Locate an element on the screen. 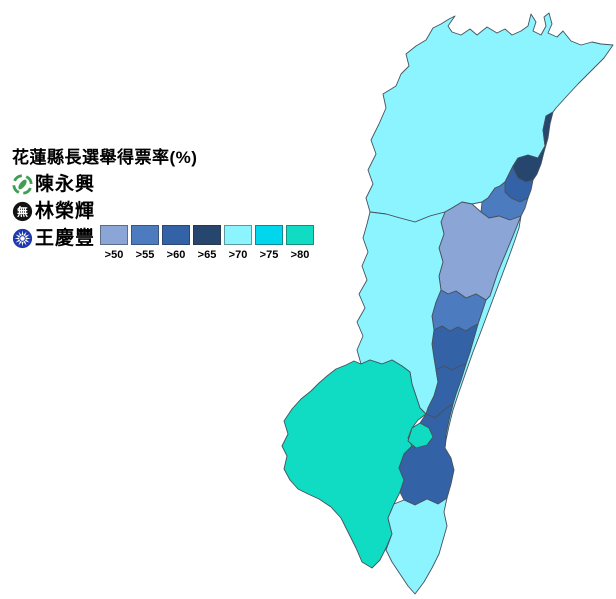  scale-label: >65 is located at coordinates (207, 255).